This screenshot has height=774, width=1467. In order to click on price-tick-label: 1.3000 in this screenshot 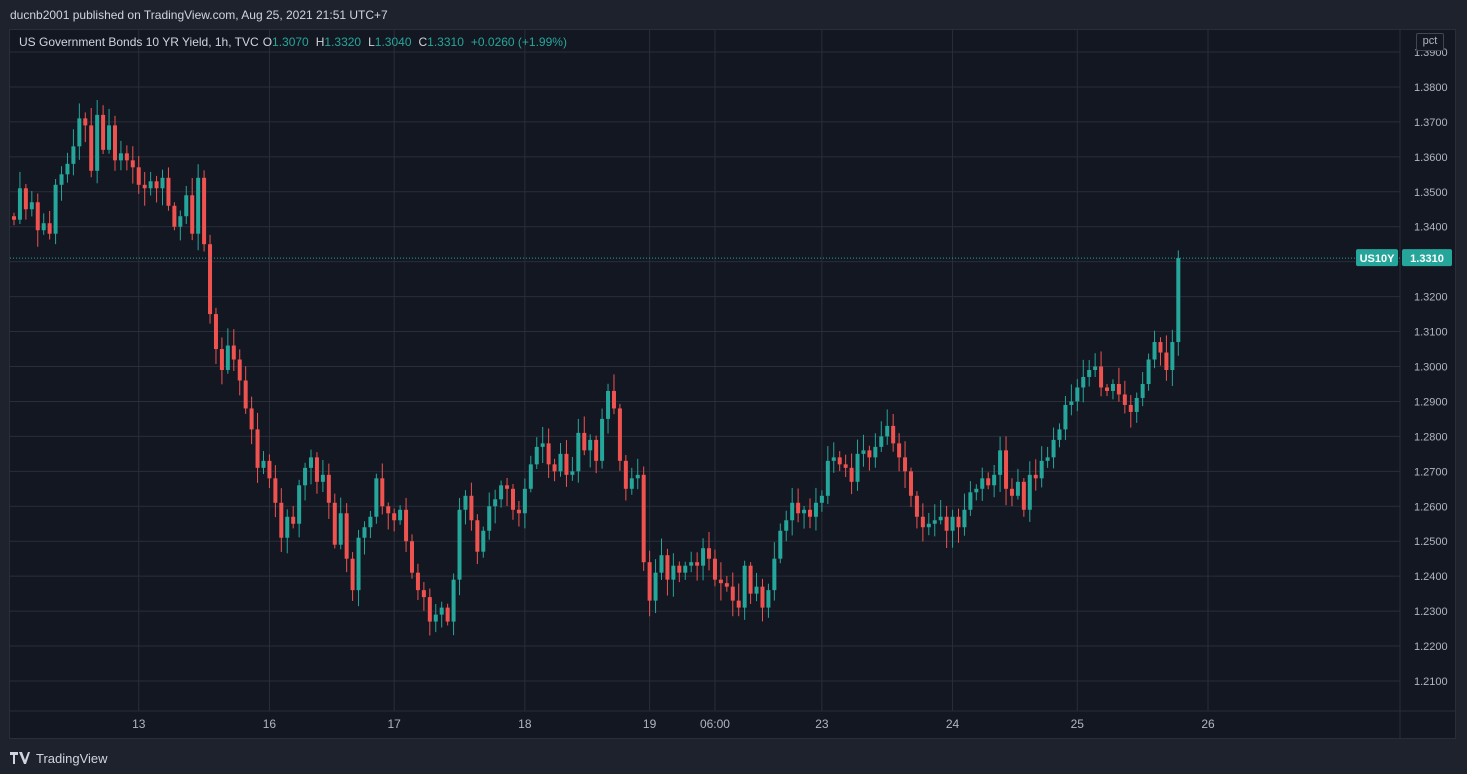, I will do `click(1431, 368)`.